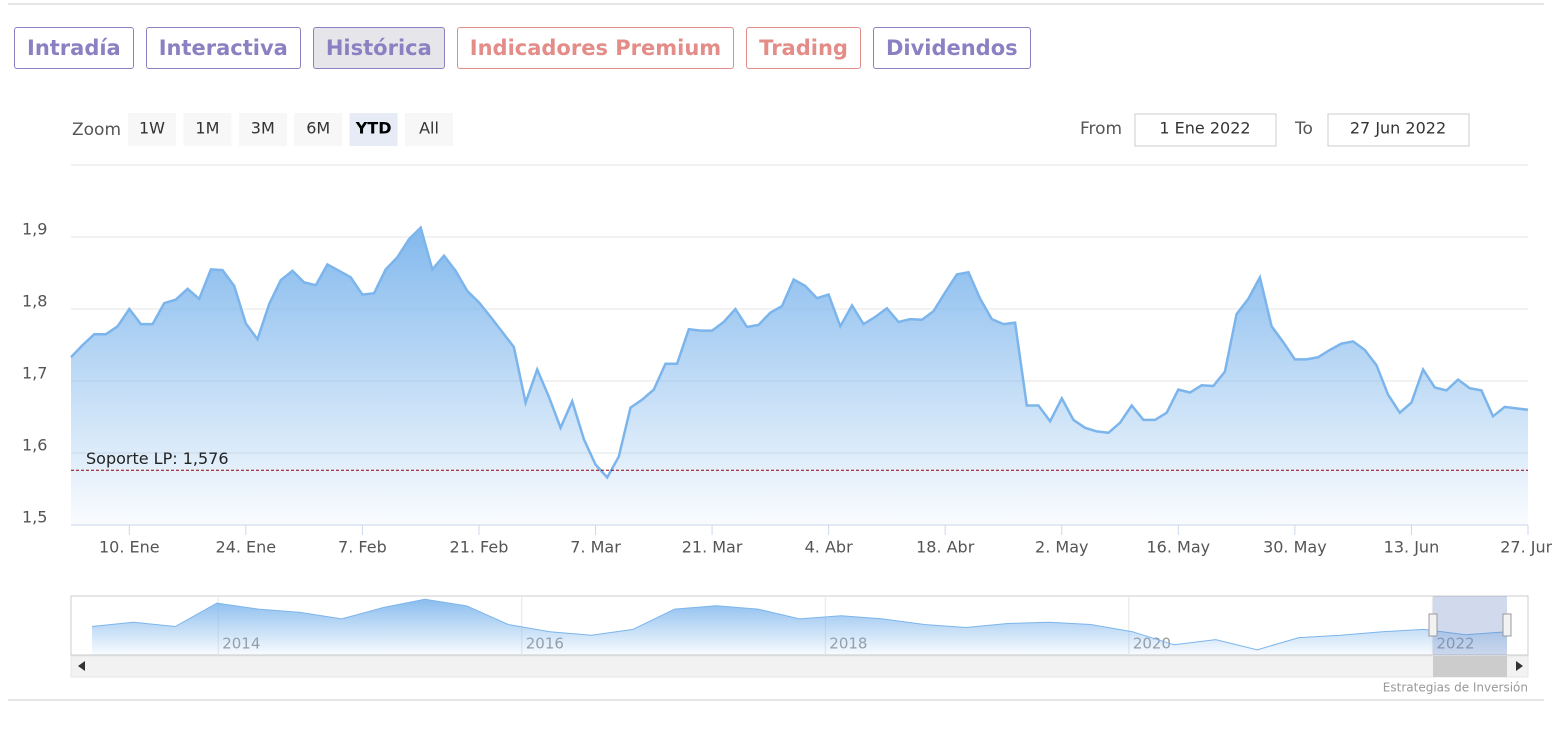  What do you see at coordinates (799, 666) in the screenshot?
I see `scrollbar` at bounding box center [799, 666].